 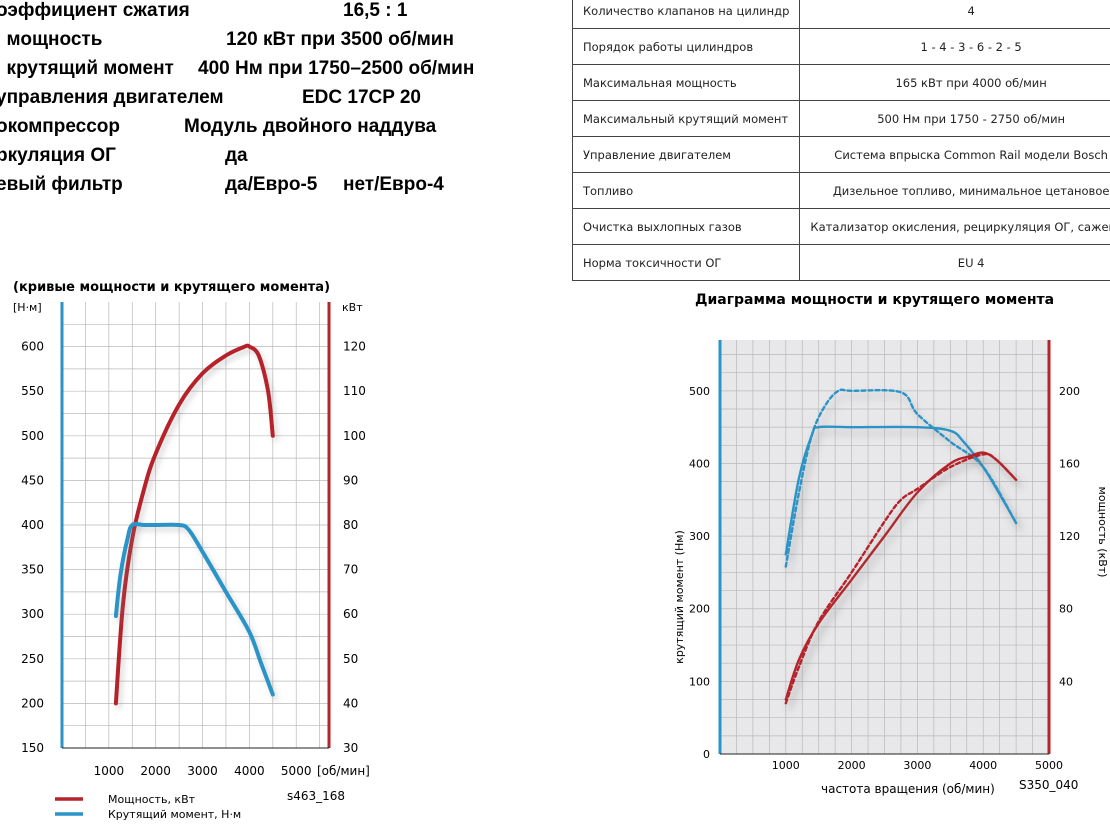 What do you see at coordinates (87, 68) in the screenshot?
I see `spec-label: . крутящий момент` at bounding box center [87, 68].